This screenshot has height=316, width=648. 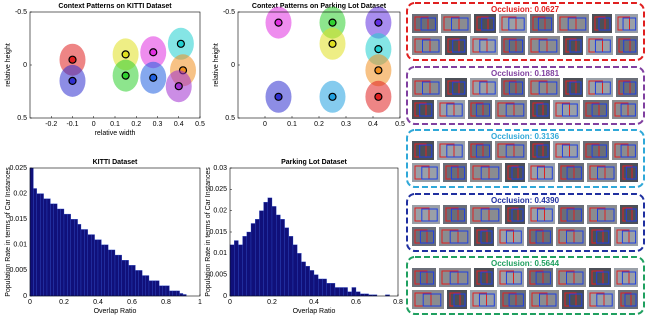 What do you see at coordinates (314, 302) in the screenshot?
I see `x-tick-label: 0.4` at bounding box center [314, 302].